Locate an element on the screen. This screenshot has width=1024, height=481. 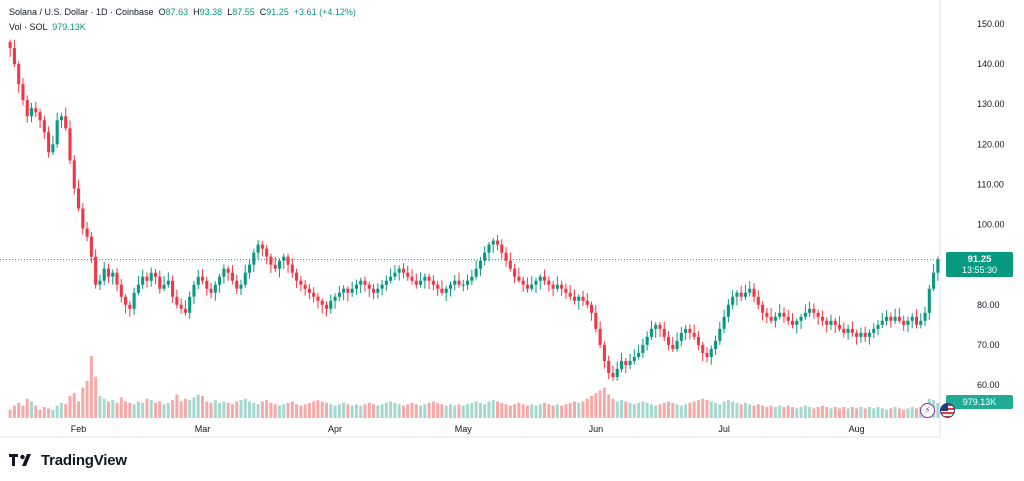
tradingview-logo: TradingView is located at coordinates (68, 460).